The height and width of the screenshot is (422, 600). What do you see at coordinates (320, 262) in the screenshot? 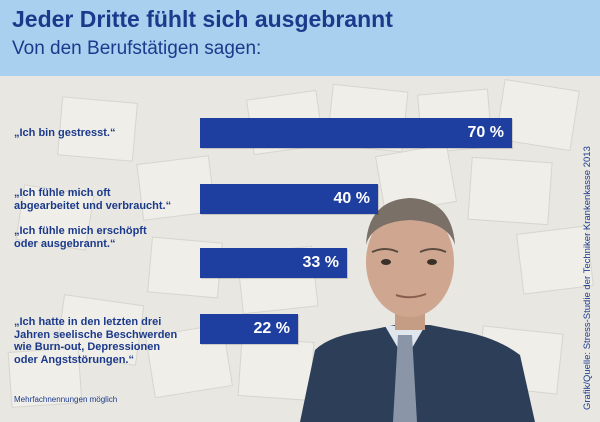
I see `bar-value-label: 33 %` at bounding box center [320, 262].